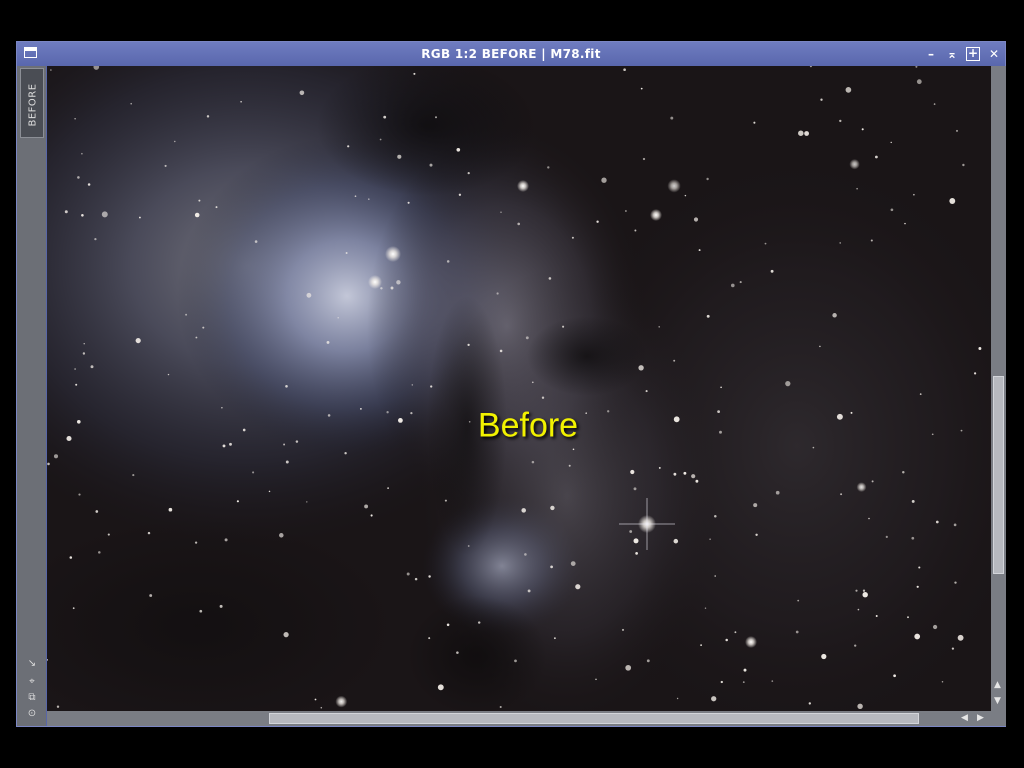 This screenshot has height=768, width=1024. What do you see at coordinates (998, 475) in the screenshot?
I see `vertical-scroll-thumb` at bounding box center [998, 475].